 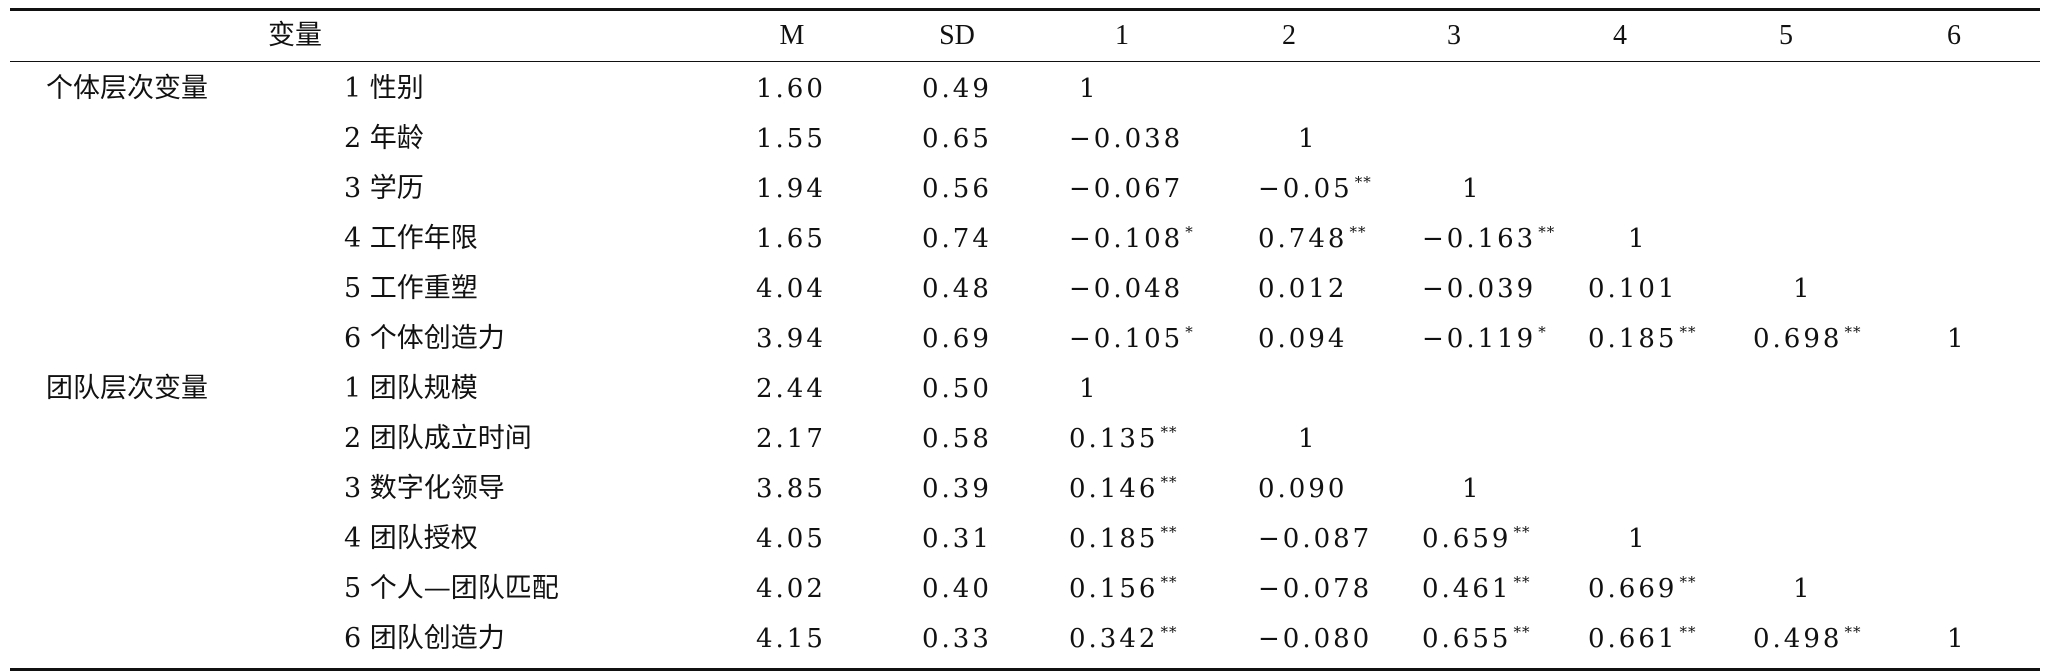 I want to click on correlation-value: 0.661, so click(x=1633, y=639).